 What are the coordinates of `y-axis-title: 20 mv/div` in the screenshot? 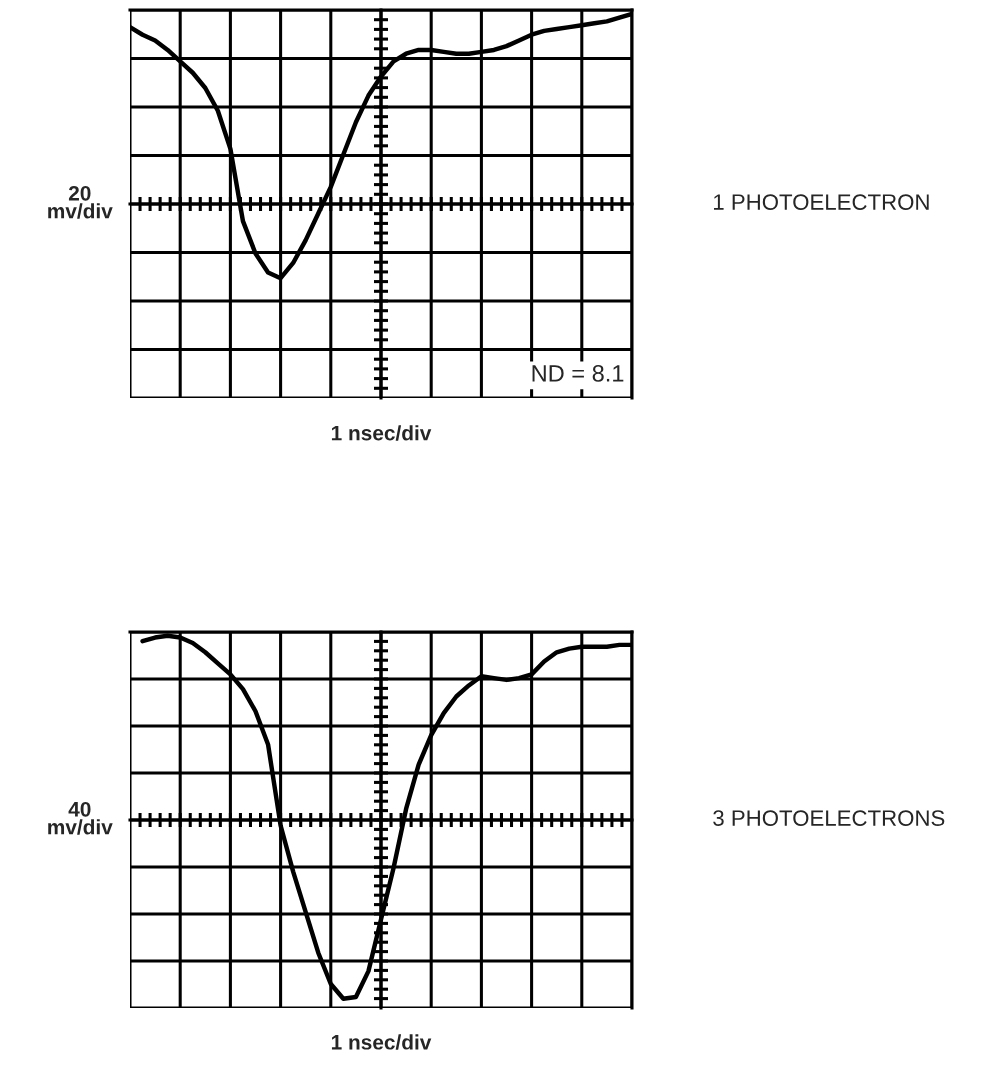 It's located at (80, 202).